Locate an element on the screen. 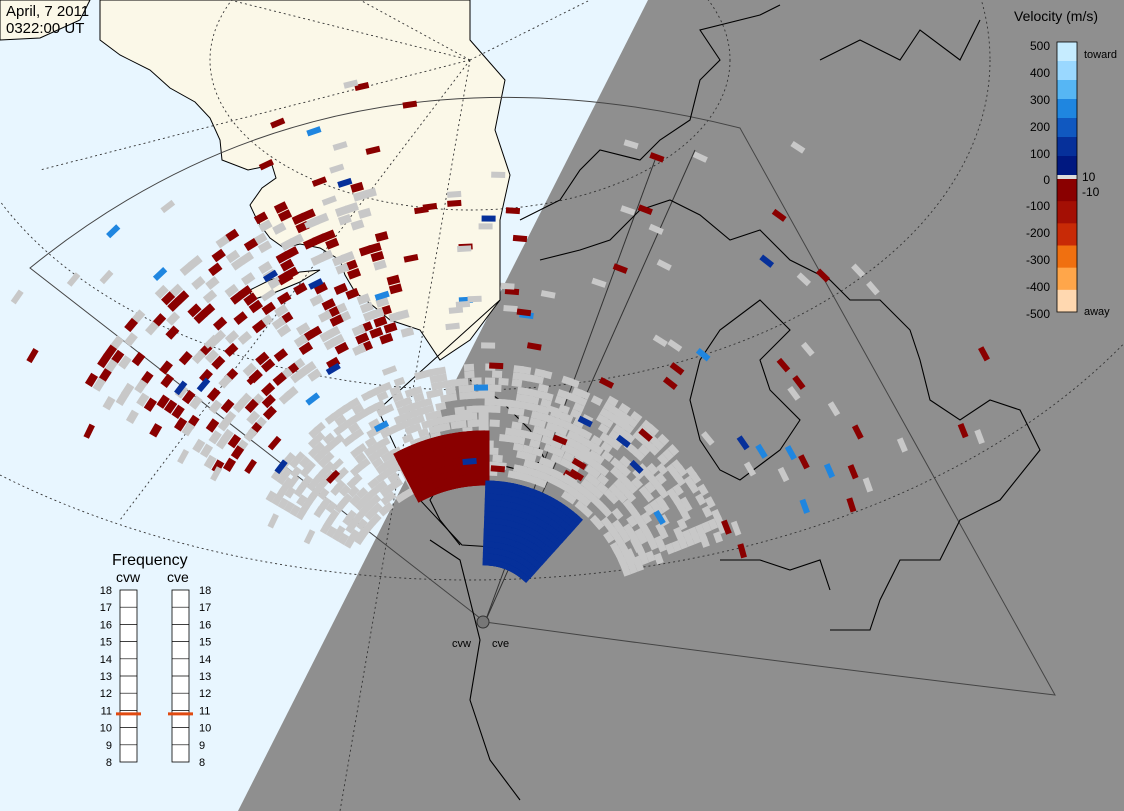 The image size is (1124, 811). velocity-scale-title: Velocity (m/s) is located at coordinates (1056, 16).